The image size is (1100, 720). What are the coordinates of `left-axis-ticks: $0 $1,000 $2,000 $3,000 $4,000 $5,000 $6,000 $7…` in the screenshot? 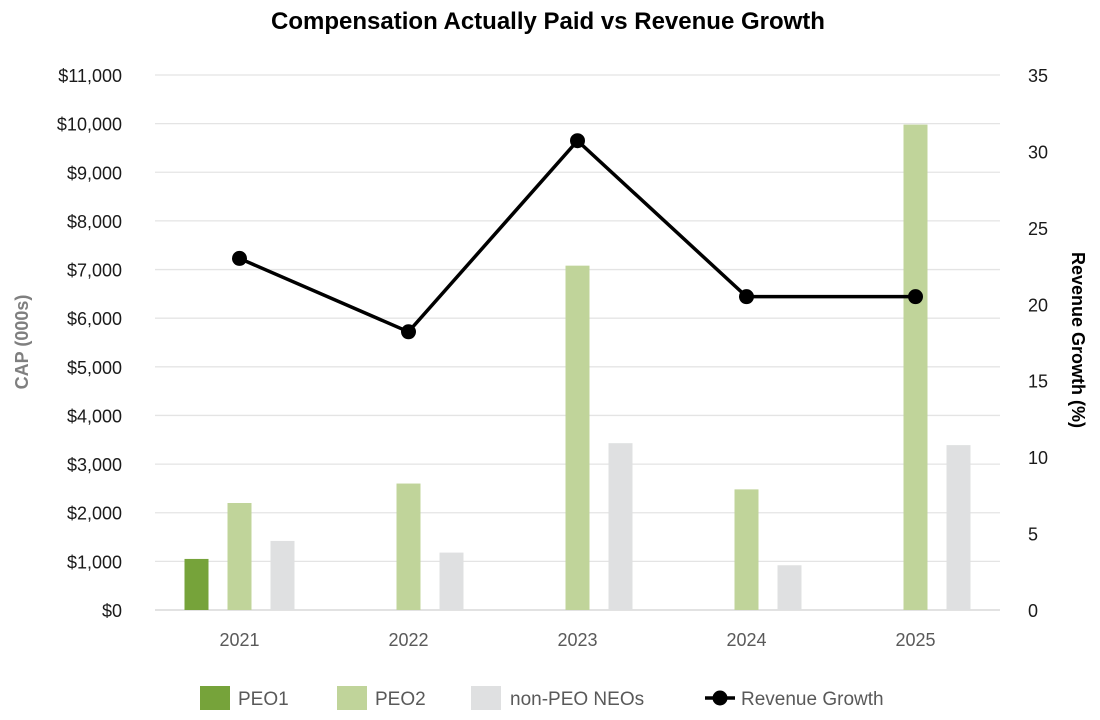 It's located at (89, 343).